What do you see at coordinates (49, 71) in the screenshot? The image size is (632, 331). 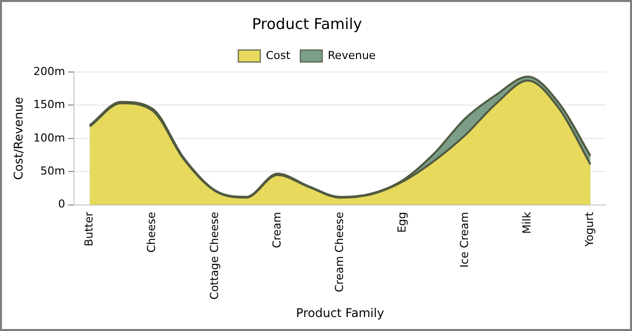 I see `y-tick-label: 200m` at bounding box center [49, 71].